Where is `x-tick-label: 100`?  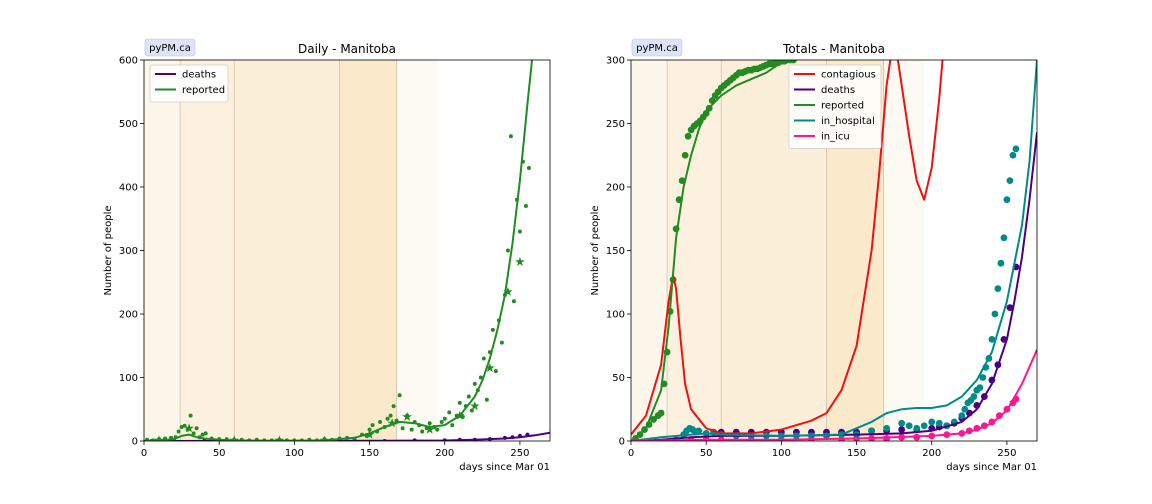 x-tick-label: 100 is located at coordinates (781, 453).